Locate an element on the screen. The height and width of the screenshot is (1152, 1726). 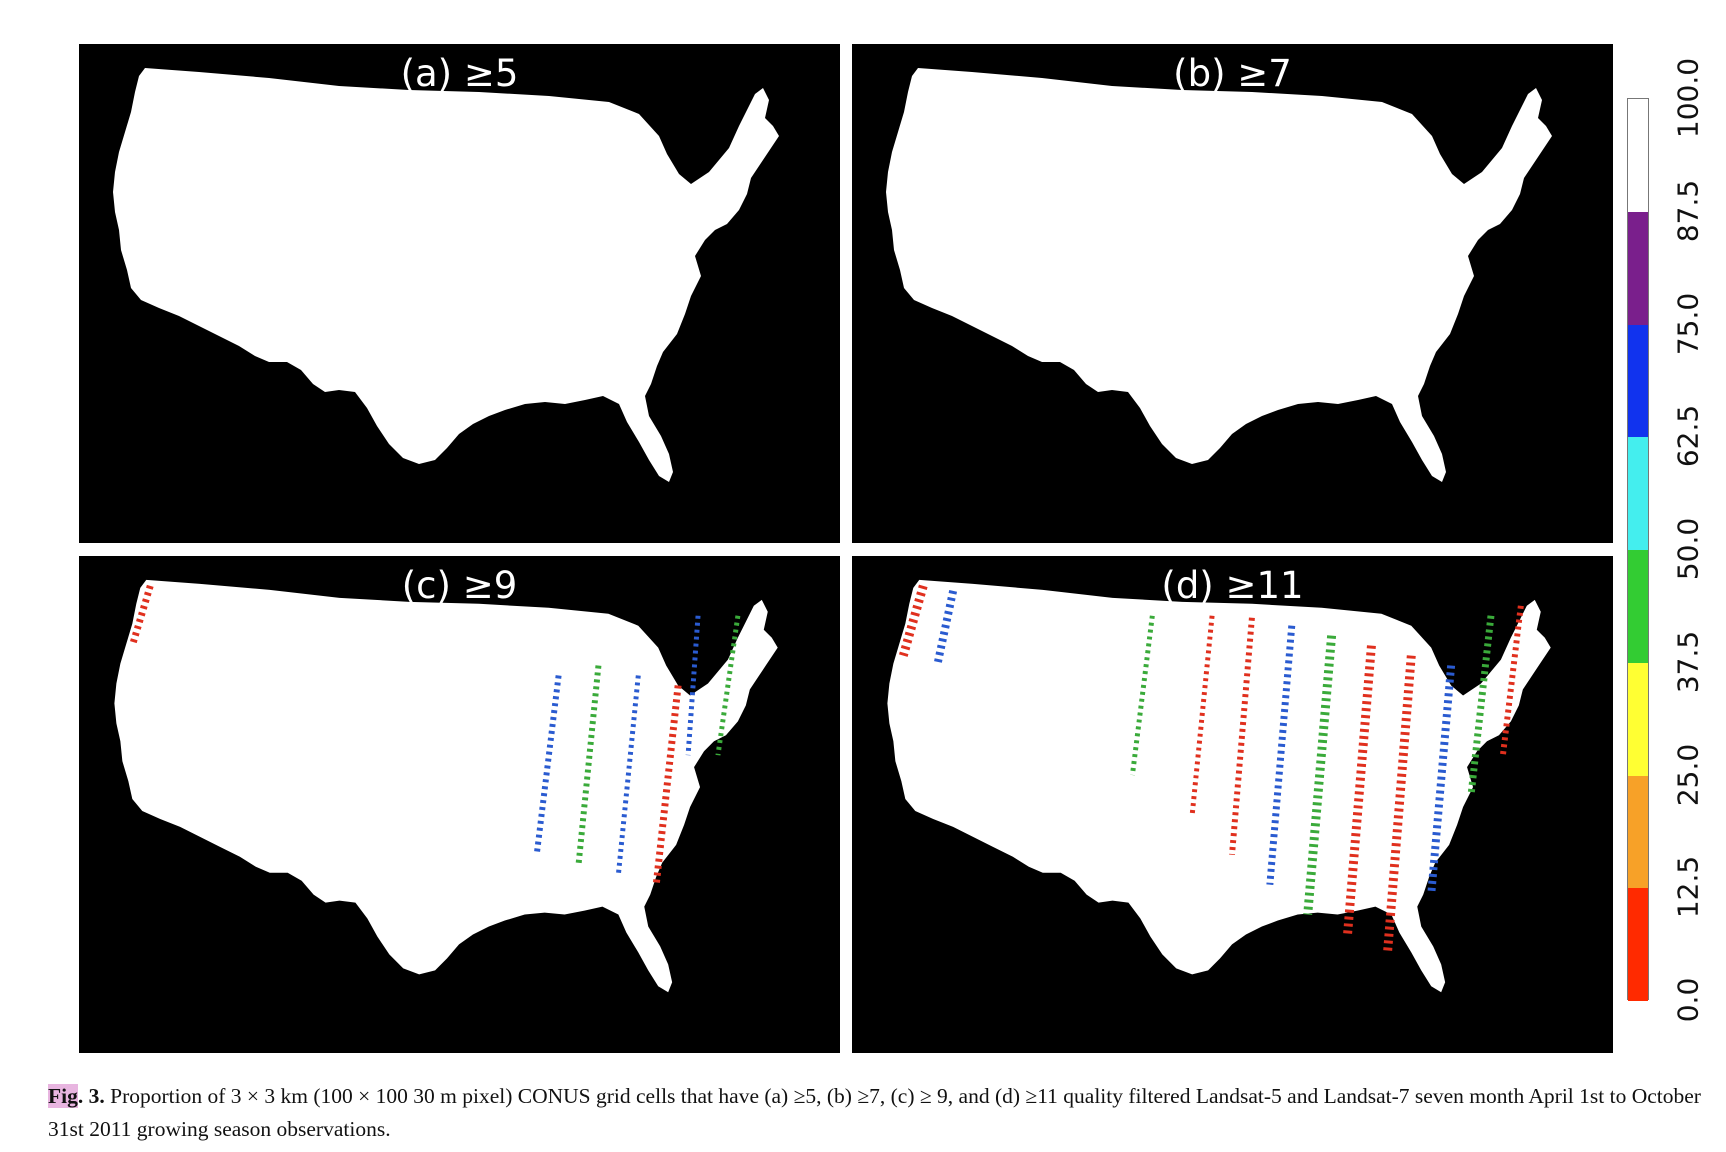
conus-map-c is located at coordinates (446, 786).